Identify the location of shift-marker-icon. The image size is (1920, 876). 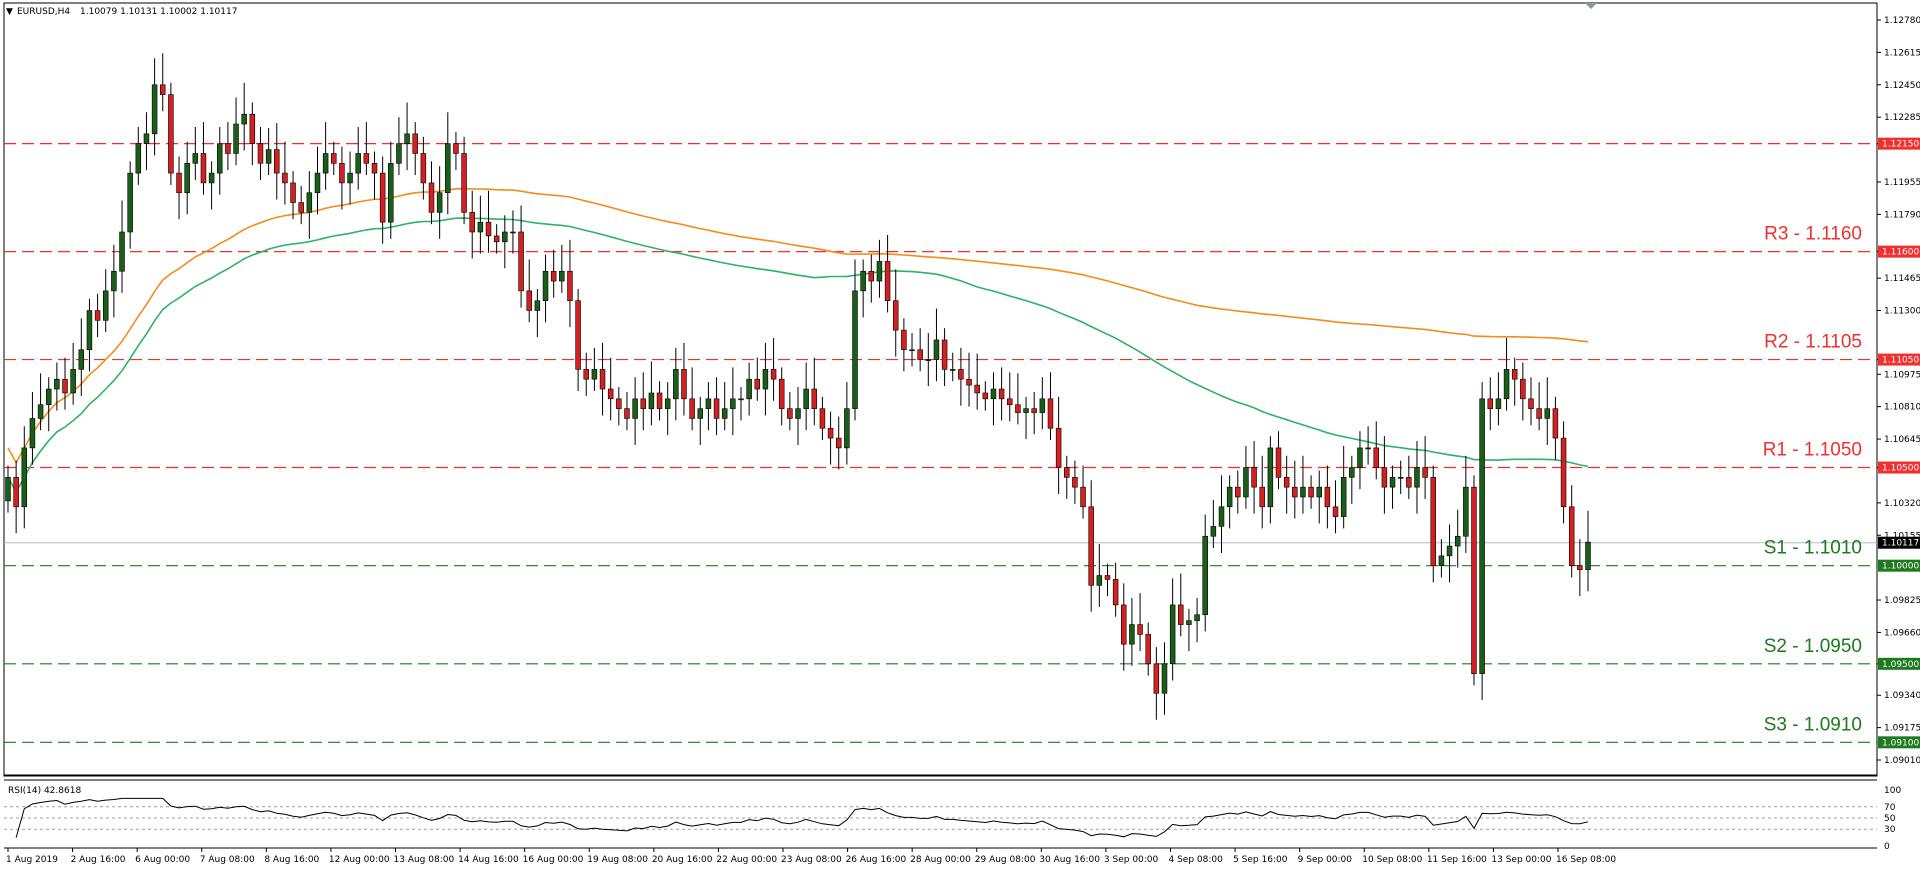
(1591, 6).